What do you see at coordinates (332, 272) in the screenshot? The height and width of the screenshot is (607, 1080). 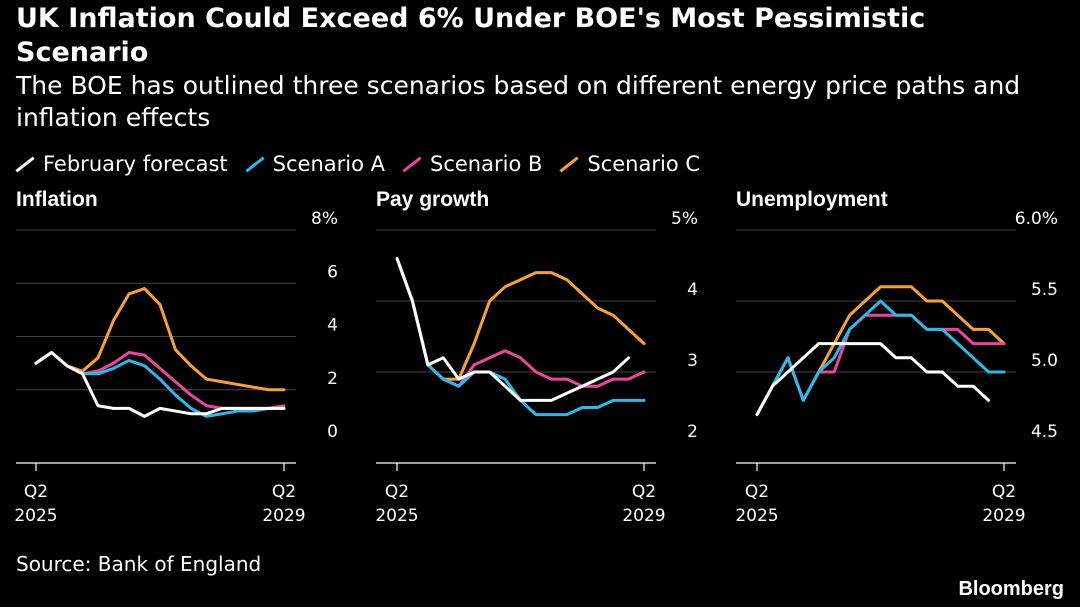 I see `y-tick-label: 6` at bounding box center [332, 272].